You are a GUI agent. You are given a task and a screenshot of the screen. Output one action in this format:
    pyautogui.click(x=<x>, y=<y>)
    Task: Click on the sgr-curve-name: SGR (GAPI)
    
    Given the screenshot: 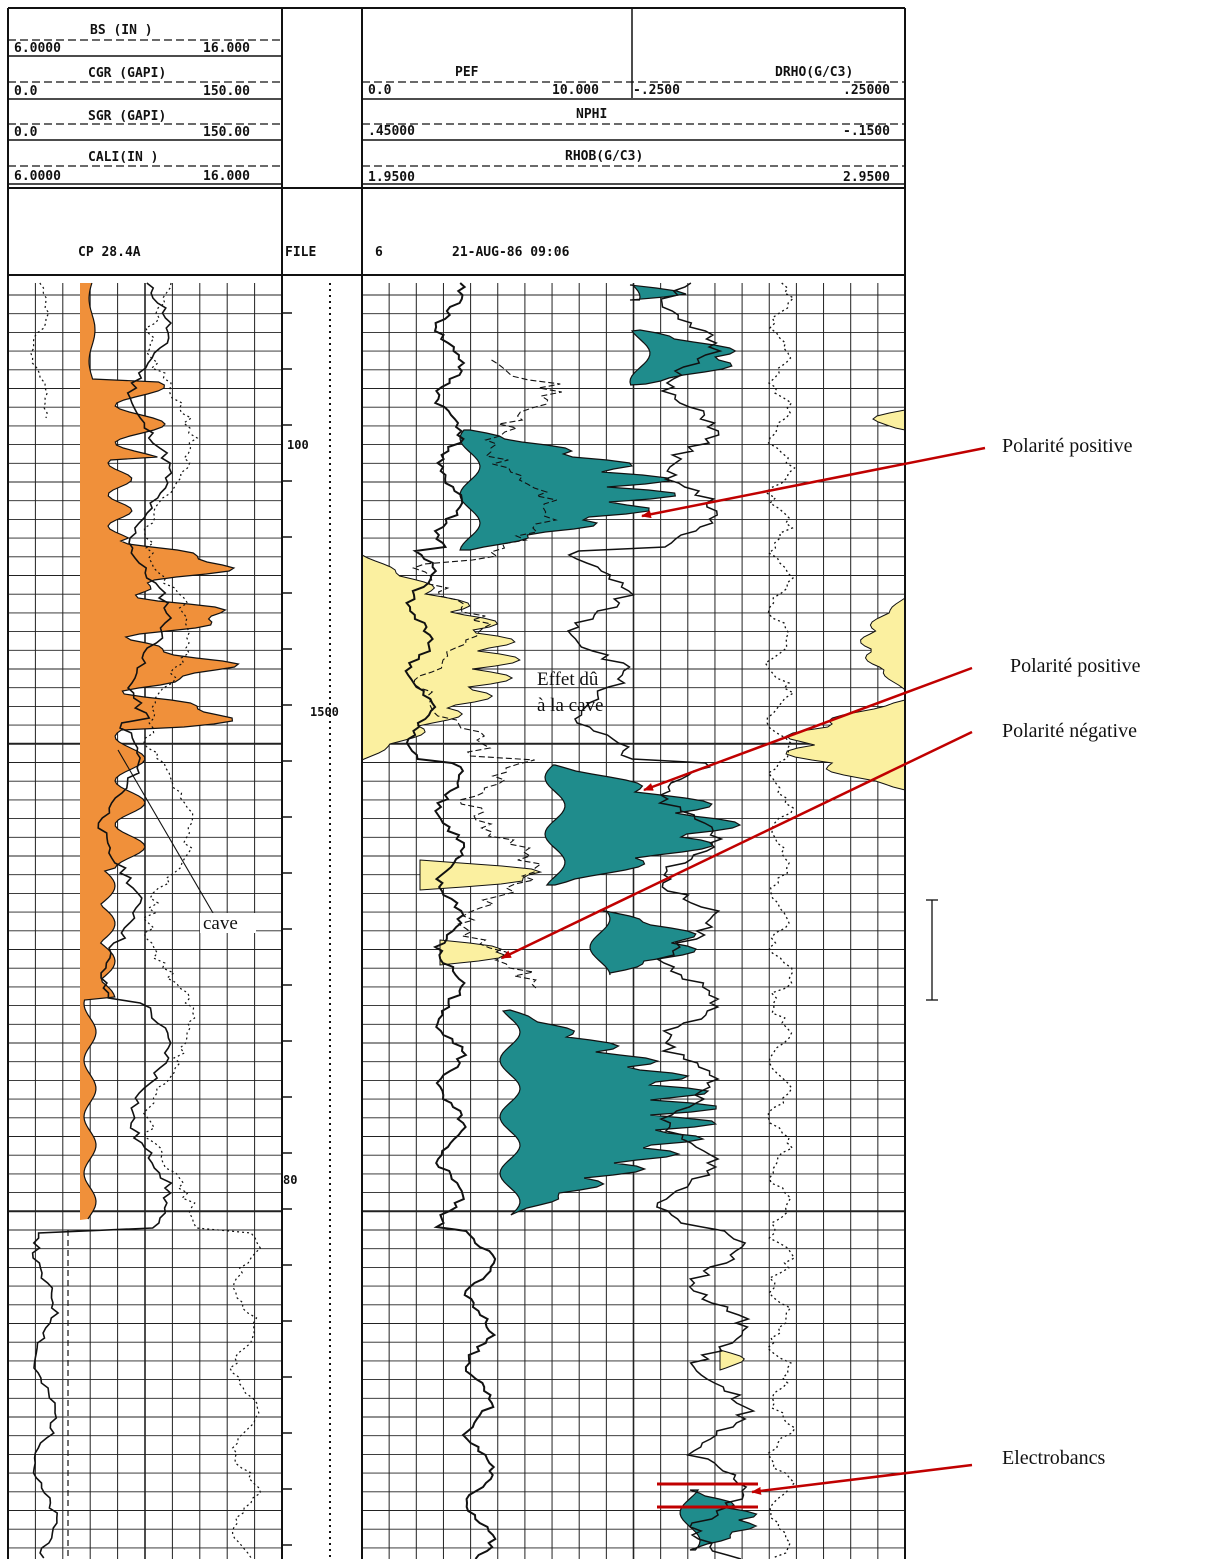 What is the action you would take?
    pyautogui.click(x=127, y=116)
    